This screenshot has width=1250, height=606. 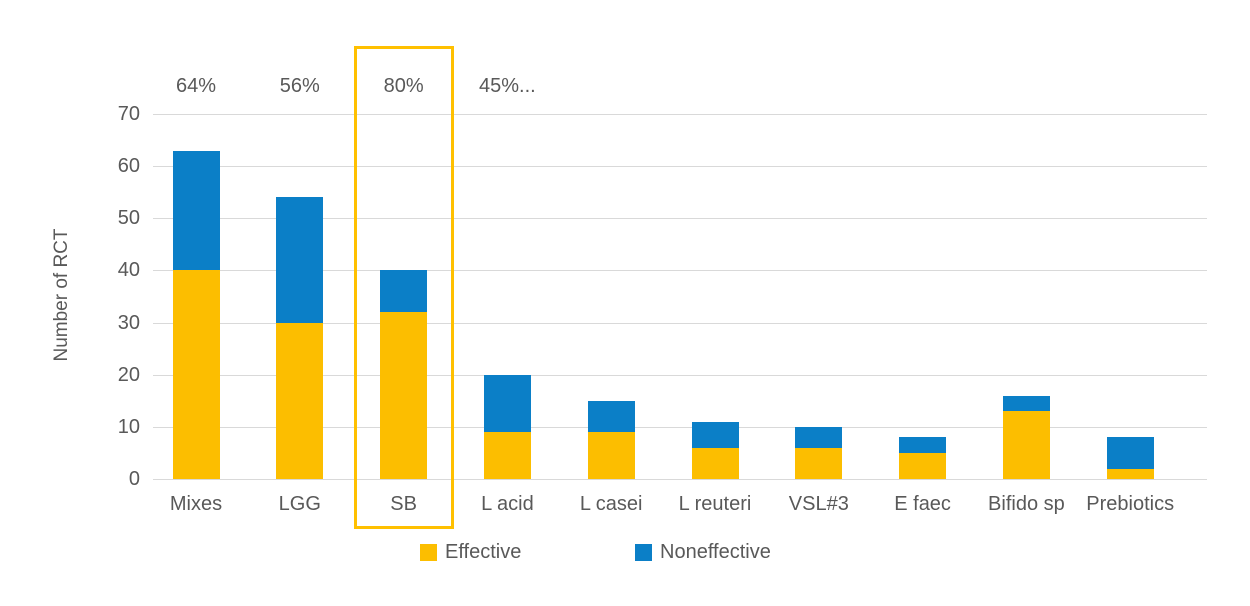 I want to click on legend-item-effective: Effective, so click(x=470, y=552).